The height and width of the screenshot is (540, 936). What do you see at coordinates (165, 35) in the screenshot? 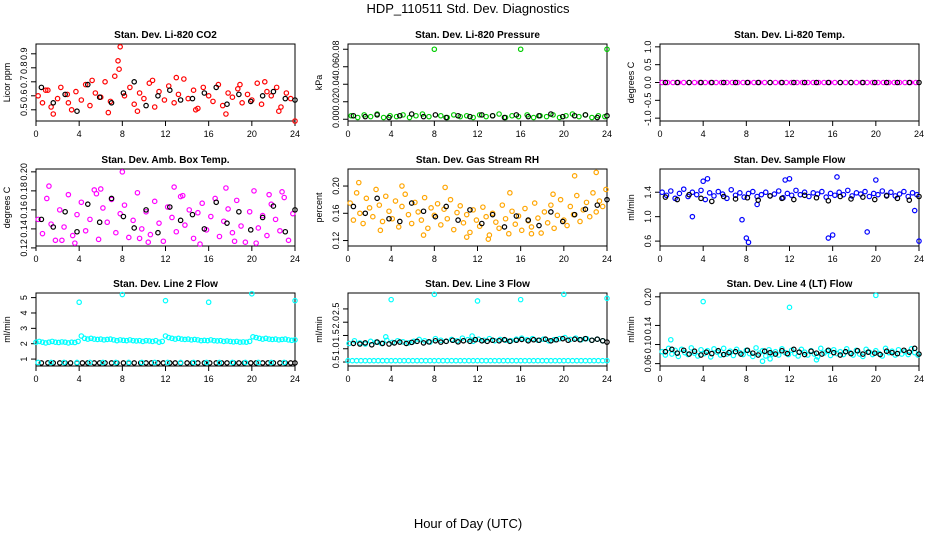
I see `panel-title: Stan. Dev. Li-820 CO2` at bounding box center [165, 35].